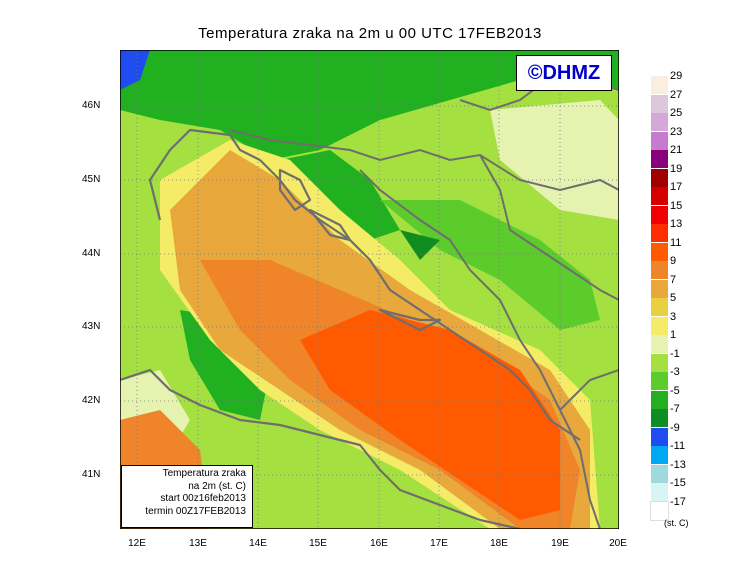 This screenshot has height=582, width=740. What do you see at coordinates (676, 131) in the screenshot?
I see `colorbar-label: 23` at bounding box center [676, 131].